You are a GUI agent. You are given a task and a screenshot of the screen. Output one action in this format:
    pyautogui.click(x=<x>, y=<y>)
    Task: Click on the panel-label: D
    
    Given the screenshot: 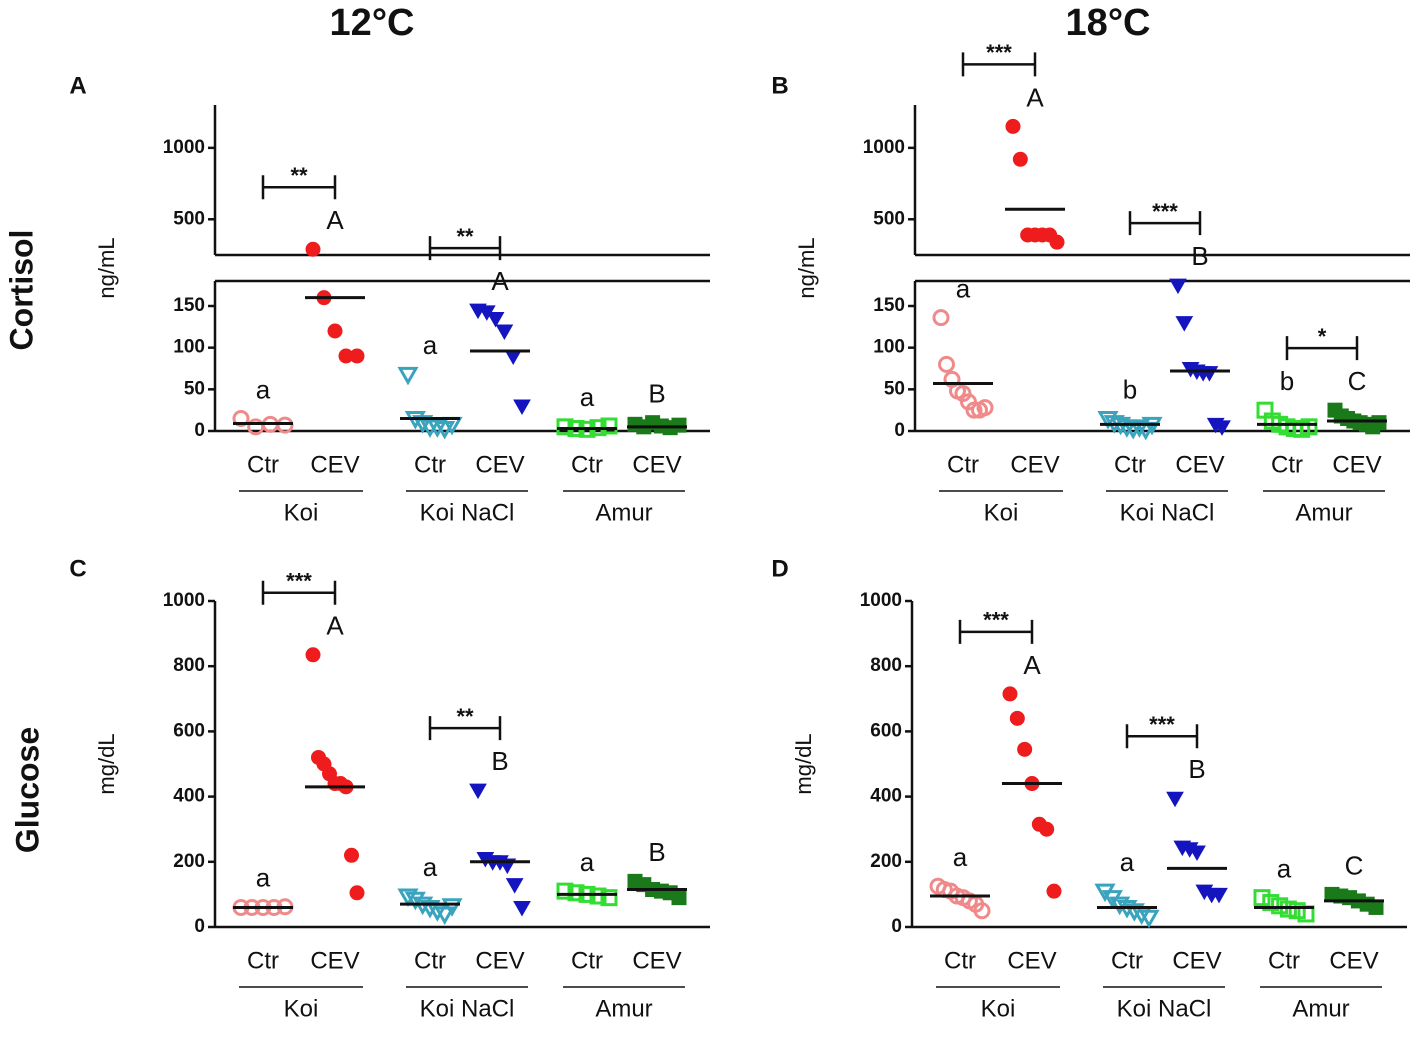 What is the action you would take?
    pyautogui.click(x=779, y=568)
    